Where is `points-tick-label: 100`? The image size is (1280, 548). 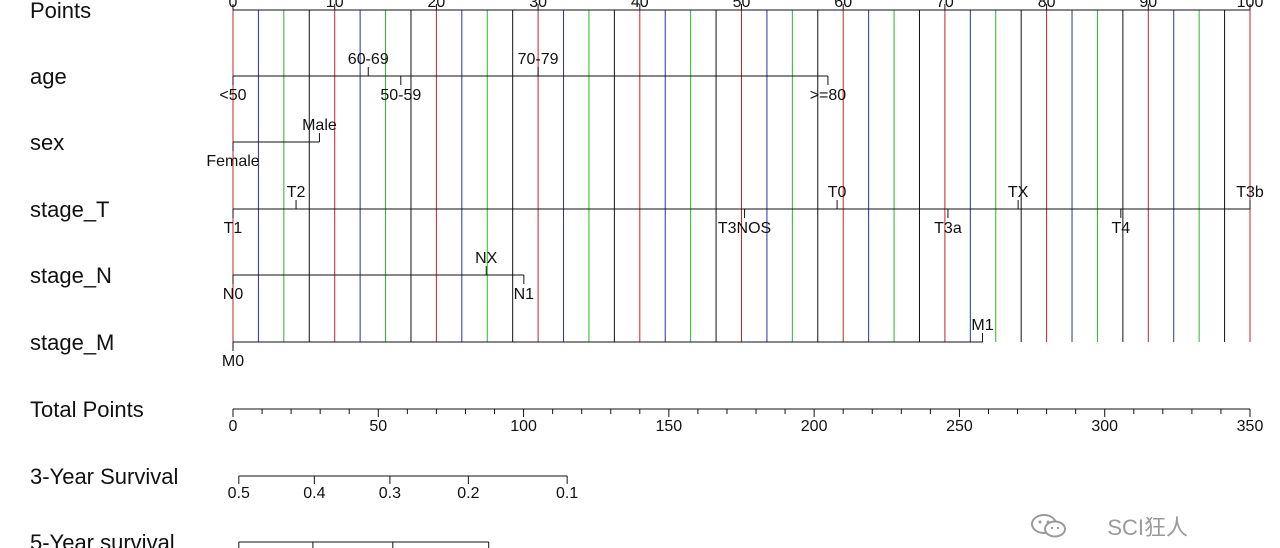
points-tick-label: 100 is located at coordinates (1250, 5).